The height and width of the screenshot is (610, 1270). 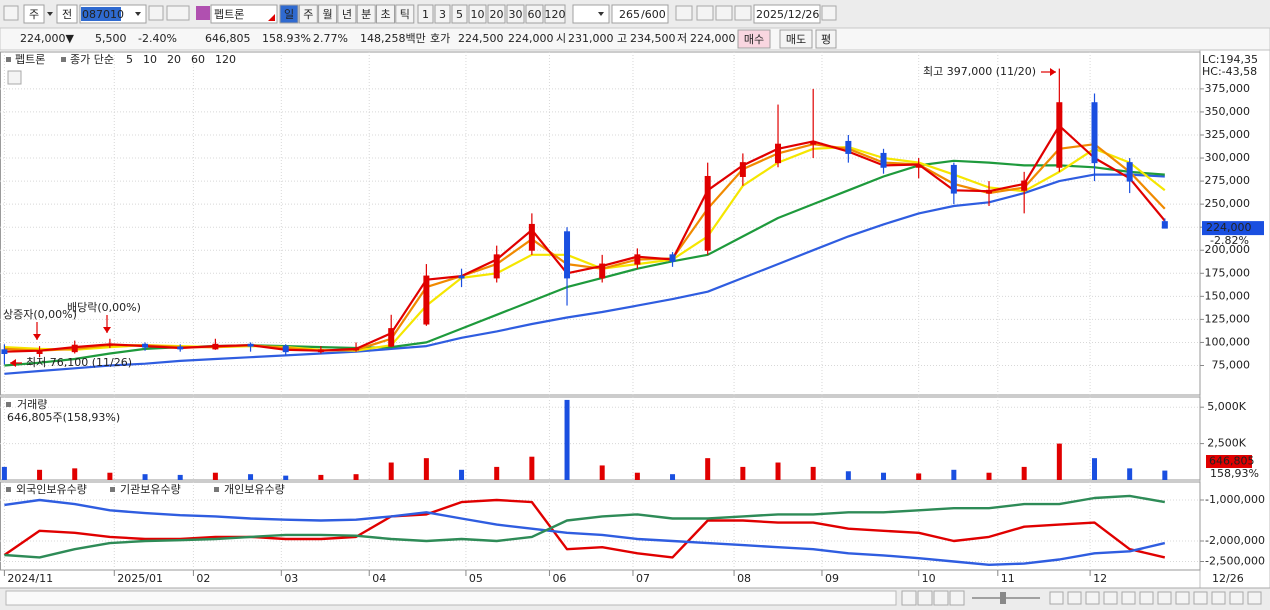 I want to click on period-button: 분, so click(x=366, y=14).